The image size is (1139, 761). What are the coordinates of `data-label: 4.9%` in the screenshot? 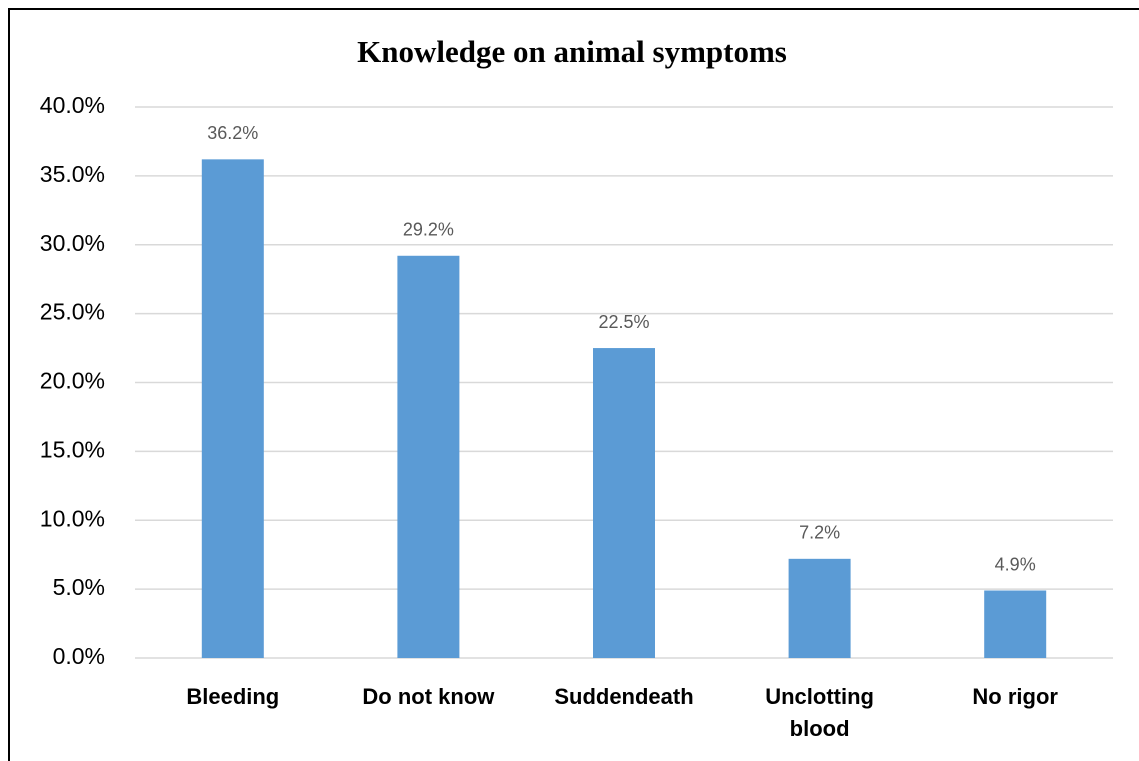 It's located at (1015, 564).